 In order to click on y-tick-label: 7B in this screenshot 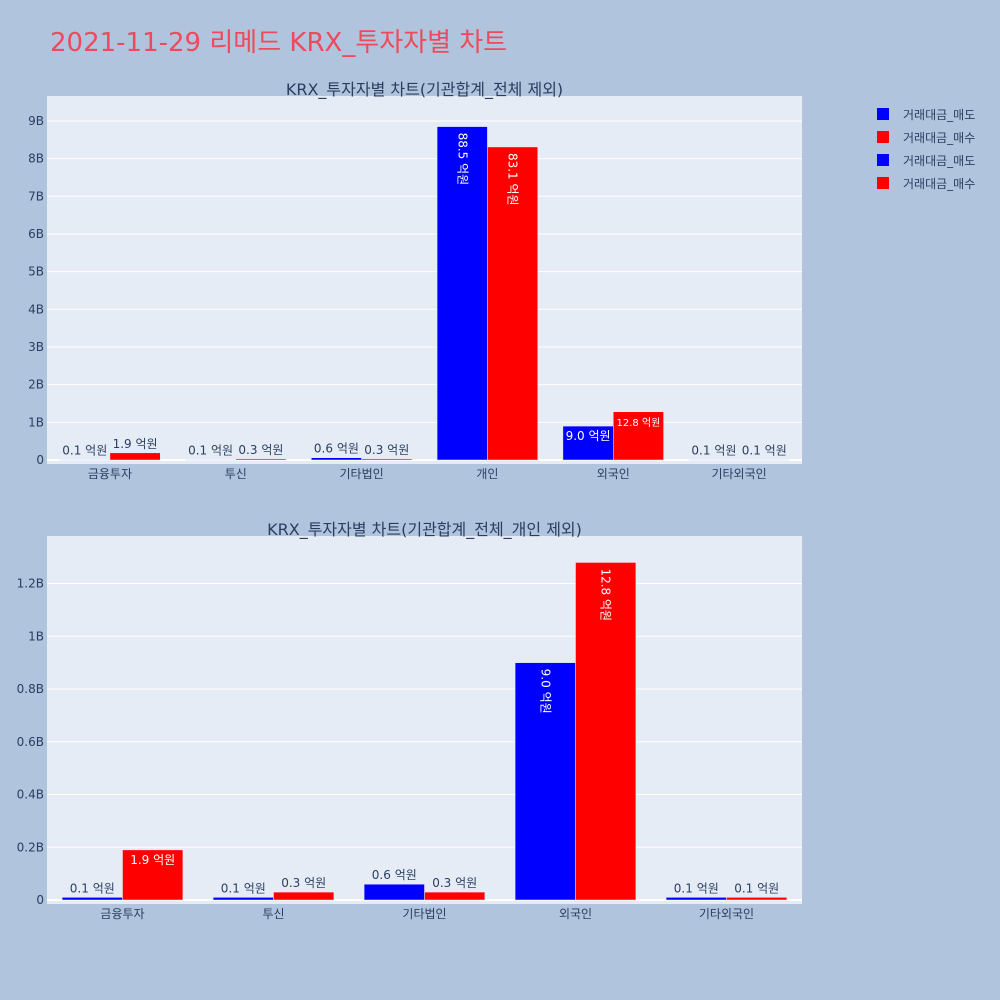, I will do `click(36, 196)`.